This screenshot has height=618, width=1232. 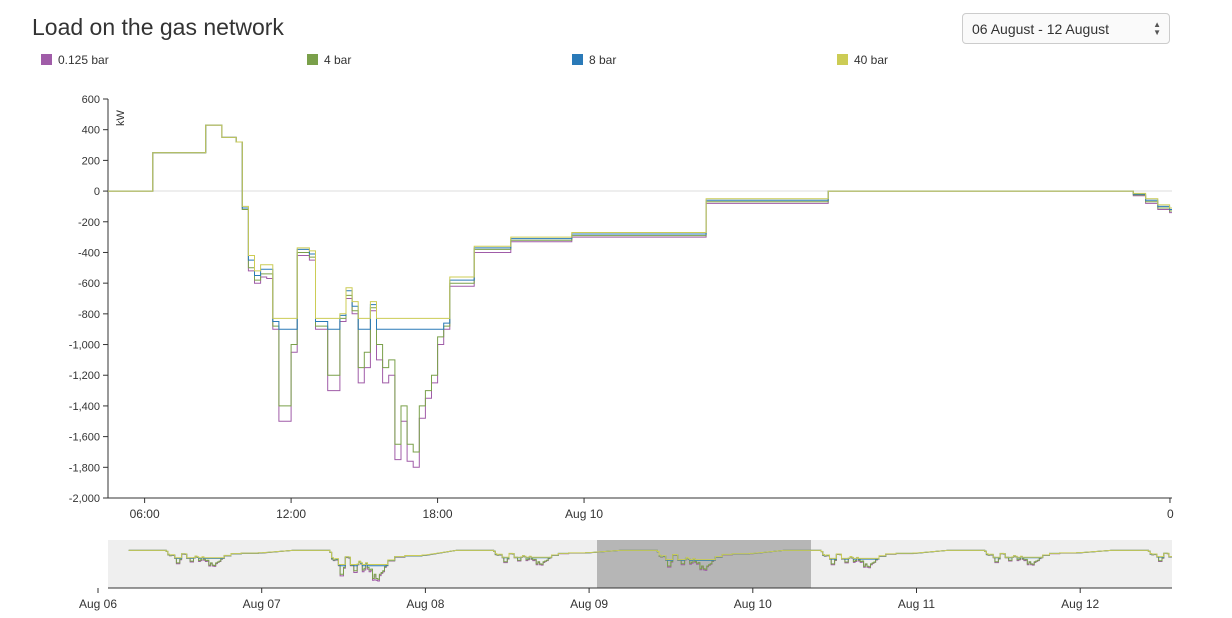 What do you see at coordinates (641, 509) in the screenshot?
I see `x-axis: 06:00 12:00 18:00 Aug 10 0` at bounding box center [641, 509].